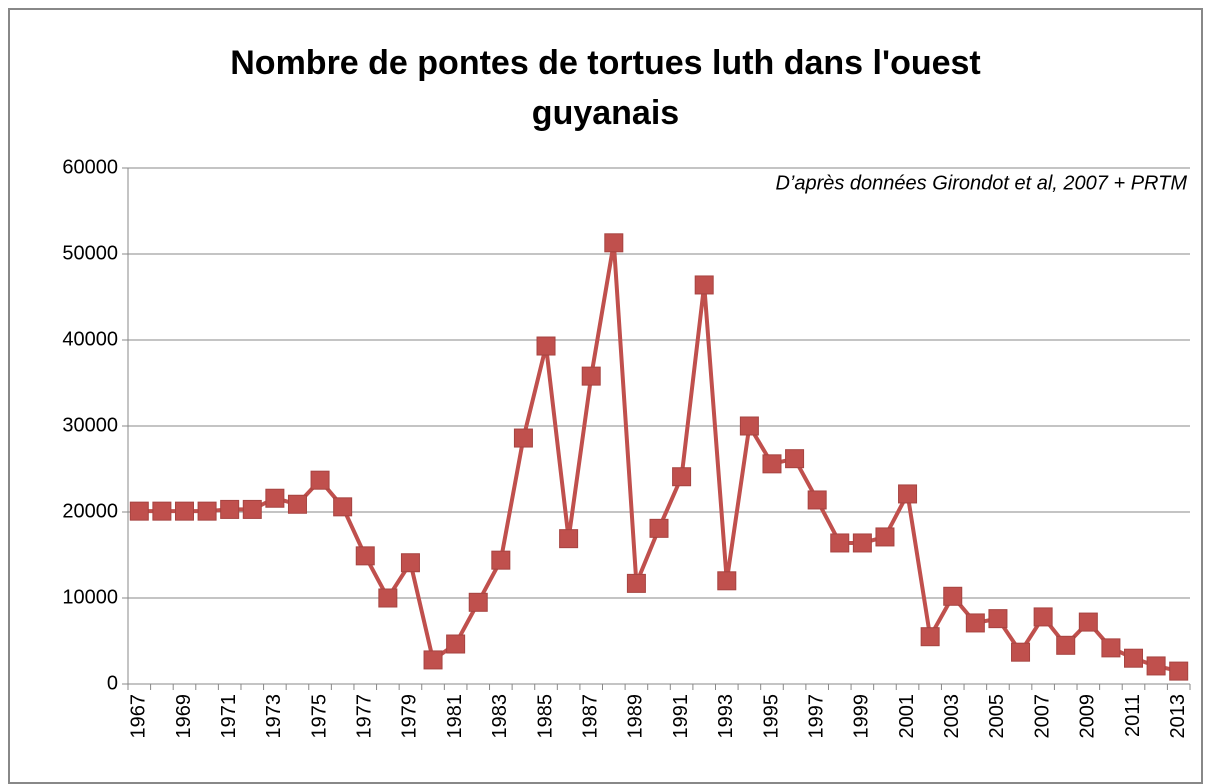  What do you see at coordinates (590, 716) in the screenshot?
I see `x-tick-label: 1987` at bounding box center [590, 716].